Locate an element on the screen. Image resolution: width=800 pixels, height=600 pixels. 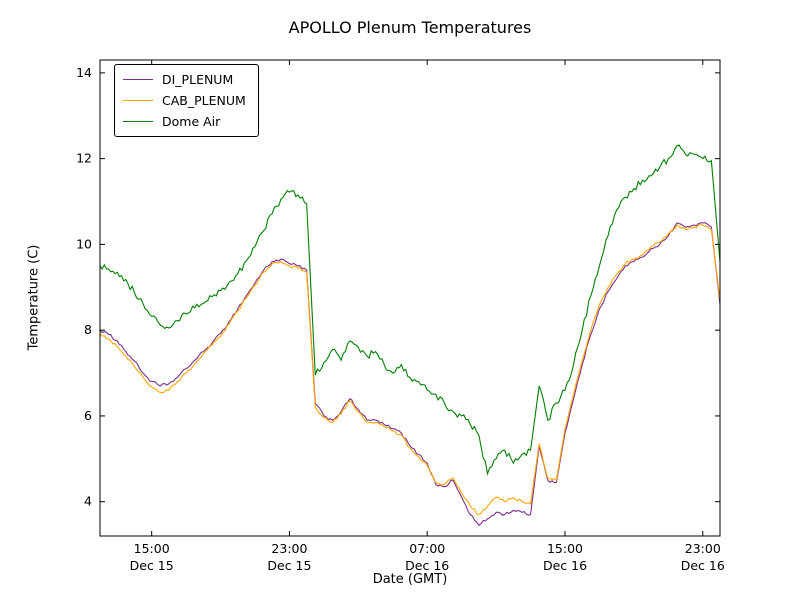
legend-item: CAB_PLENUM is located at coordinates (184, 100).